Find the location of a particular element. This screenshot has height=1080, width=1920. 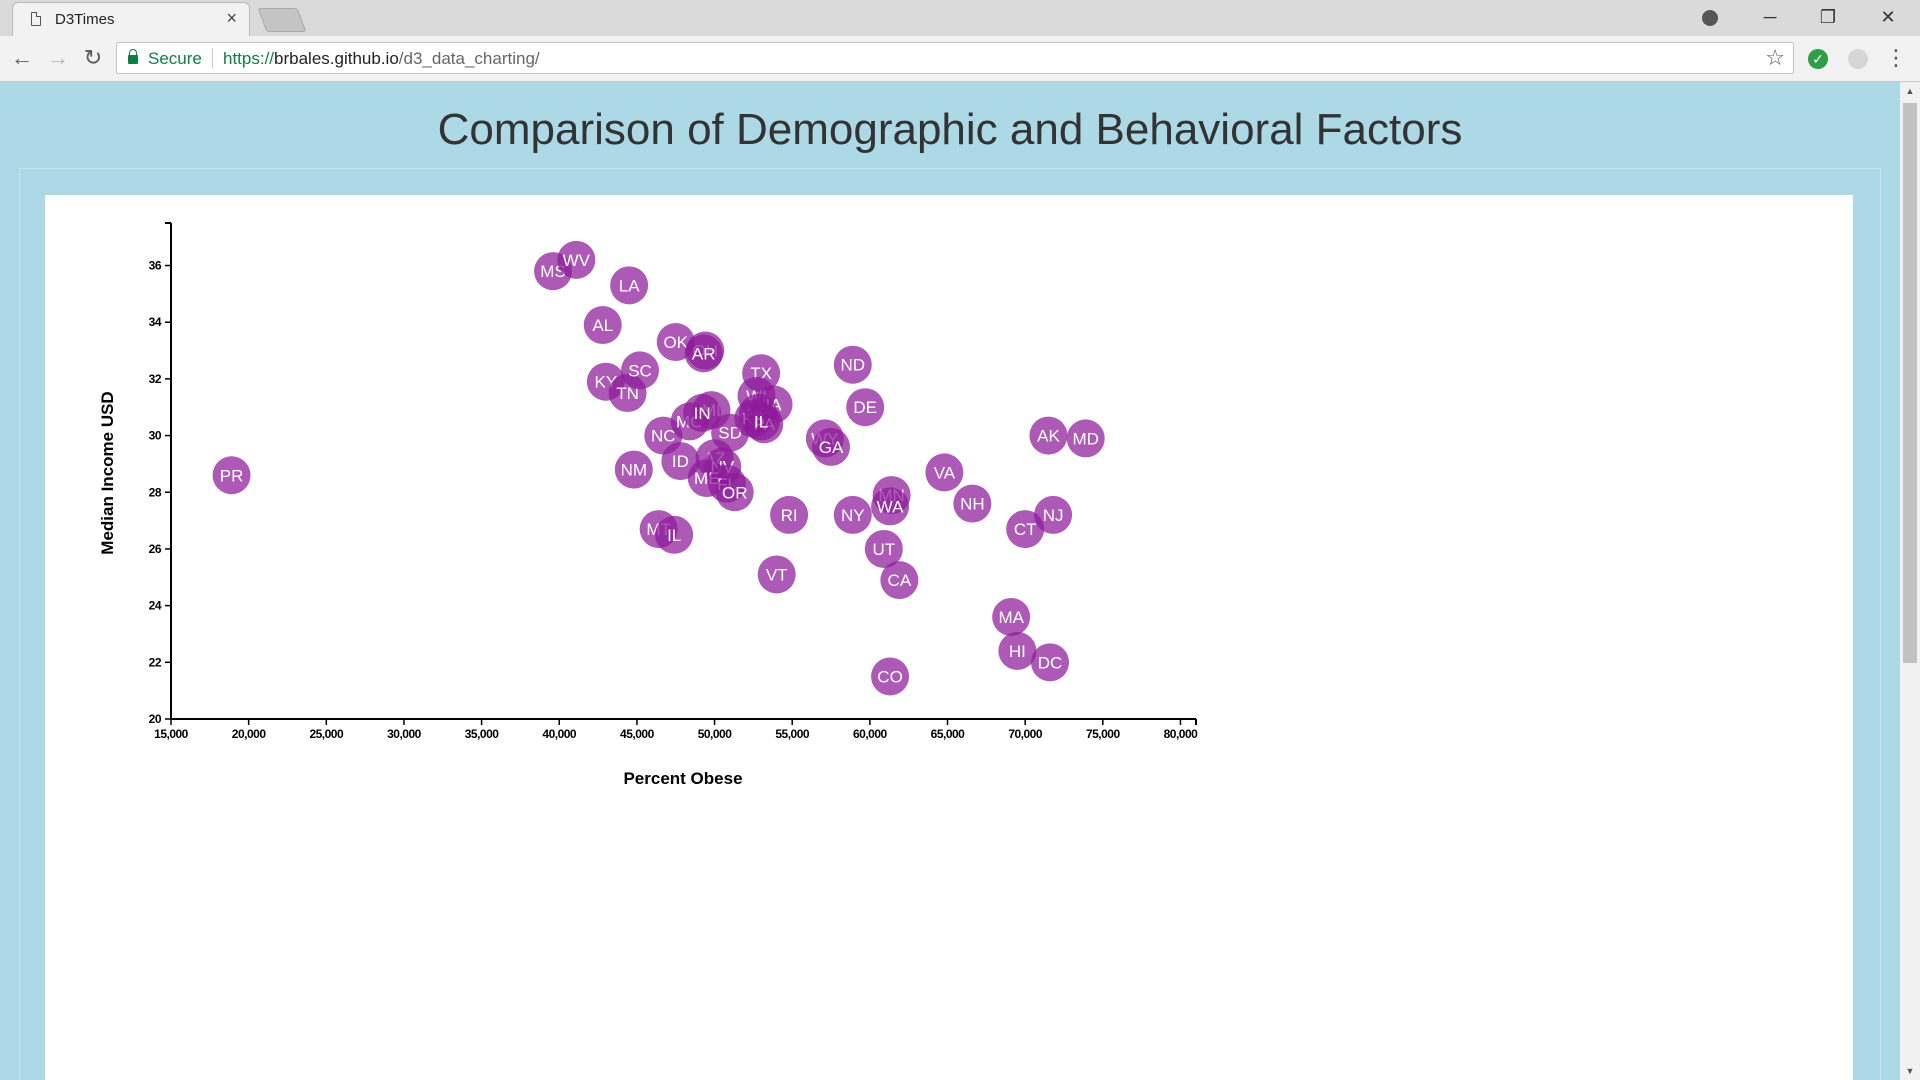

state-label: LA is located at coordinates (629, 285).